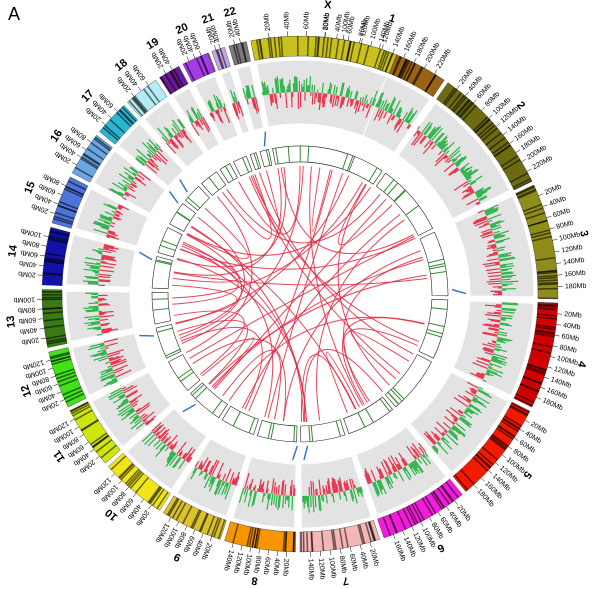 The width and height of the screenshot is (600, 589). What do you see at coordinates (183, 186) in the screenshot?
I see `variant-spike` at bounding box center [183, 186].